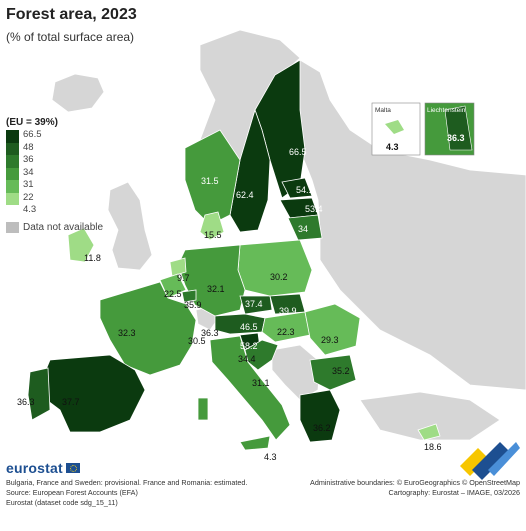  Describe the element at coordinates (92, 258) in the screenshot. I see `label-ireland: 11.8` at that location.